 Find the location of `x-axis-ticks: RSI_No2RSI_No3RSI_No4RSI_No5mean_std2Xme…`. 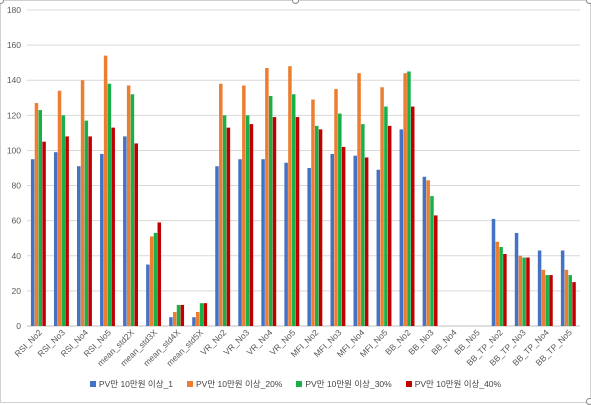

x-axis-ticks: RSI_No2RSI_No3RSI_No4RSI_No5mean_std2Xme… is located at coordinates (293, 347).